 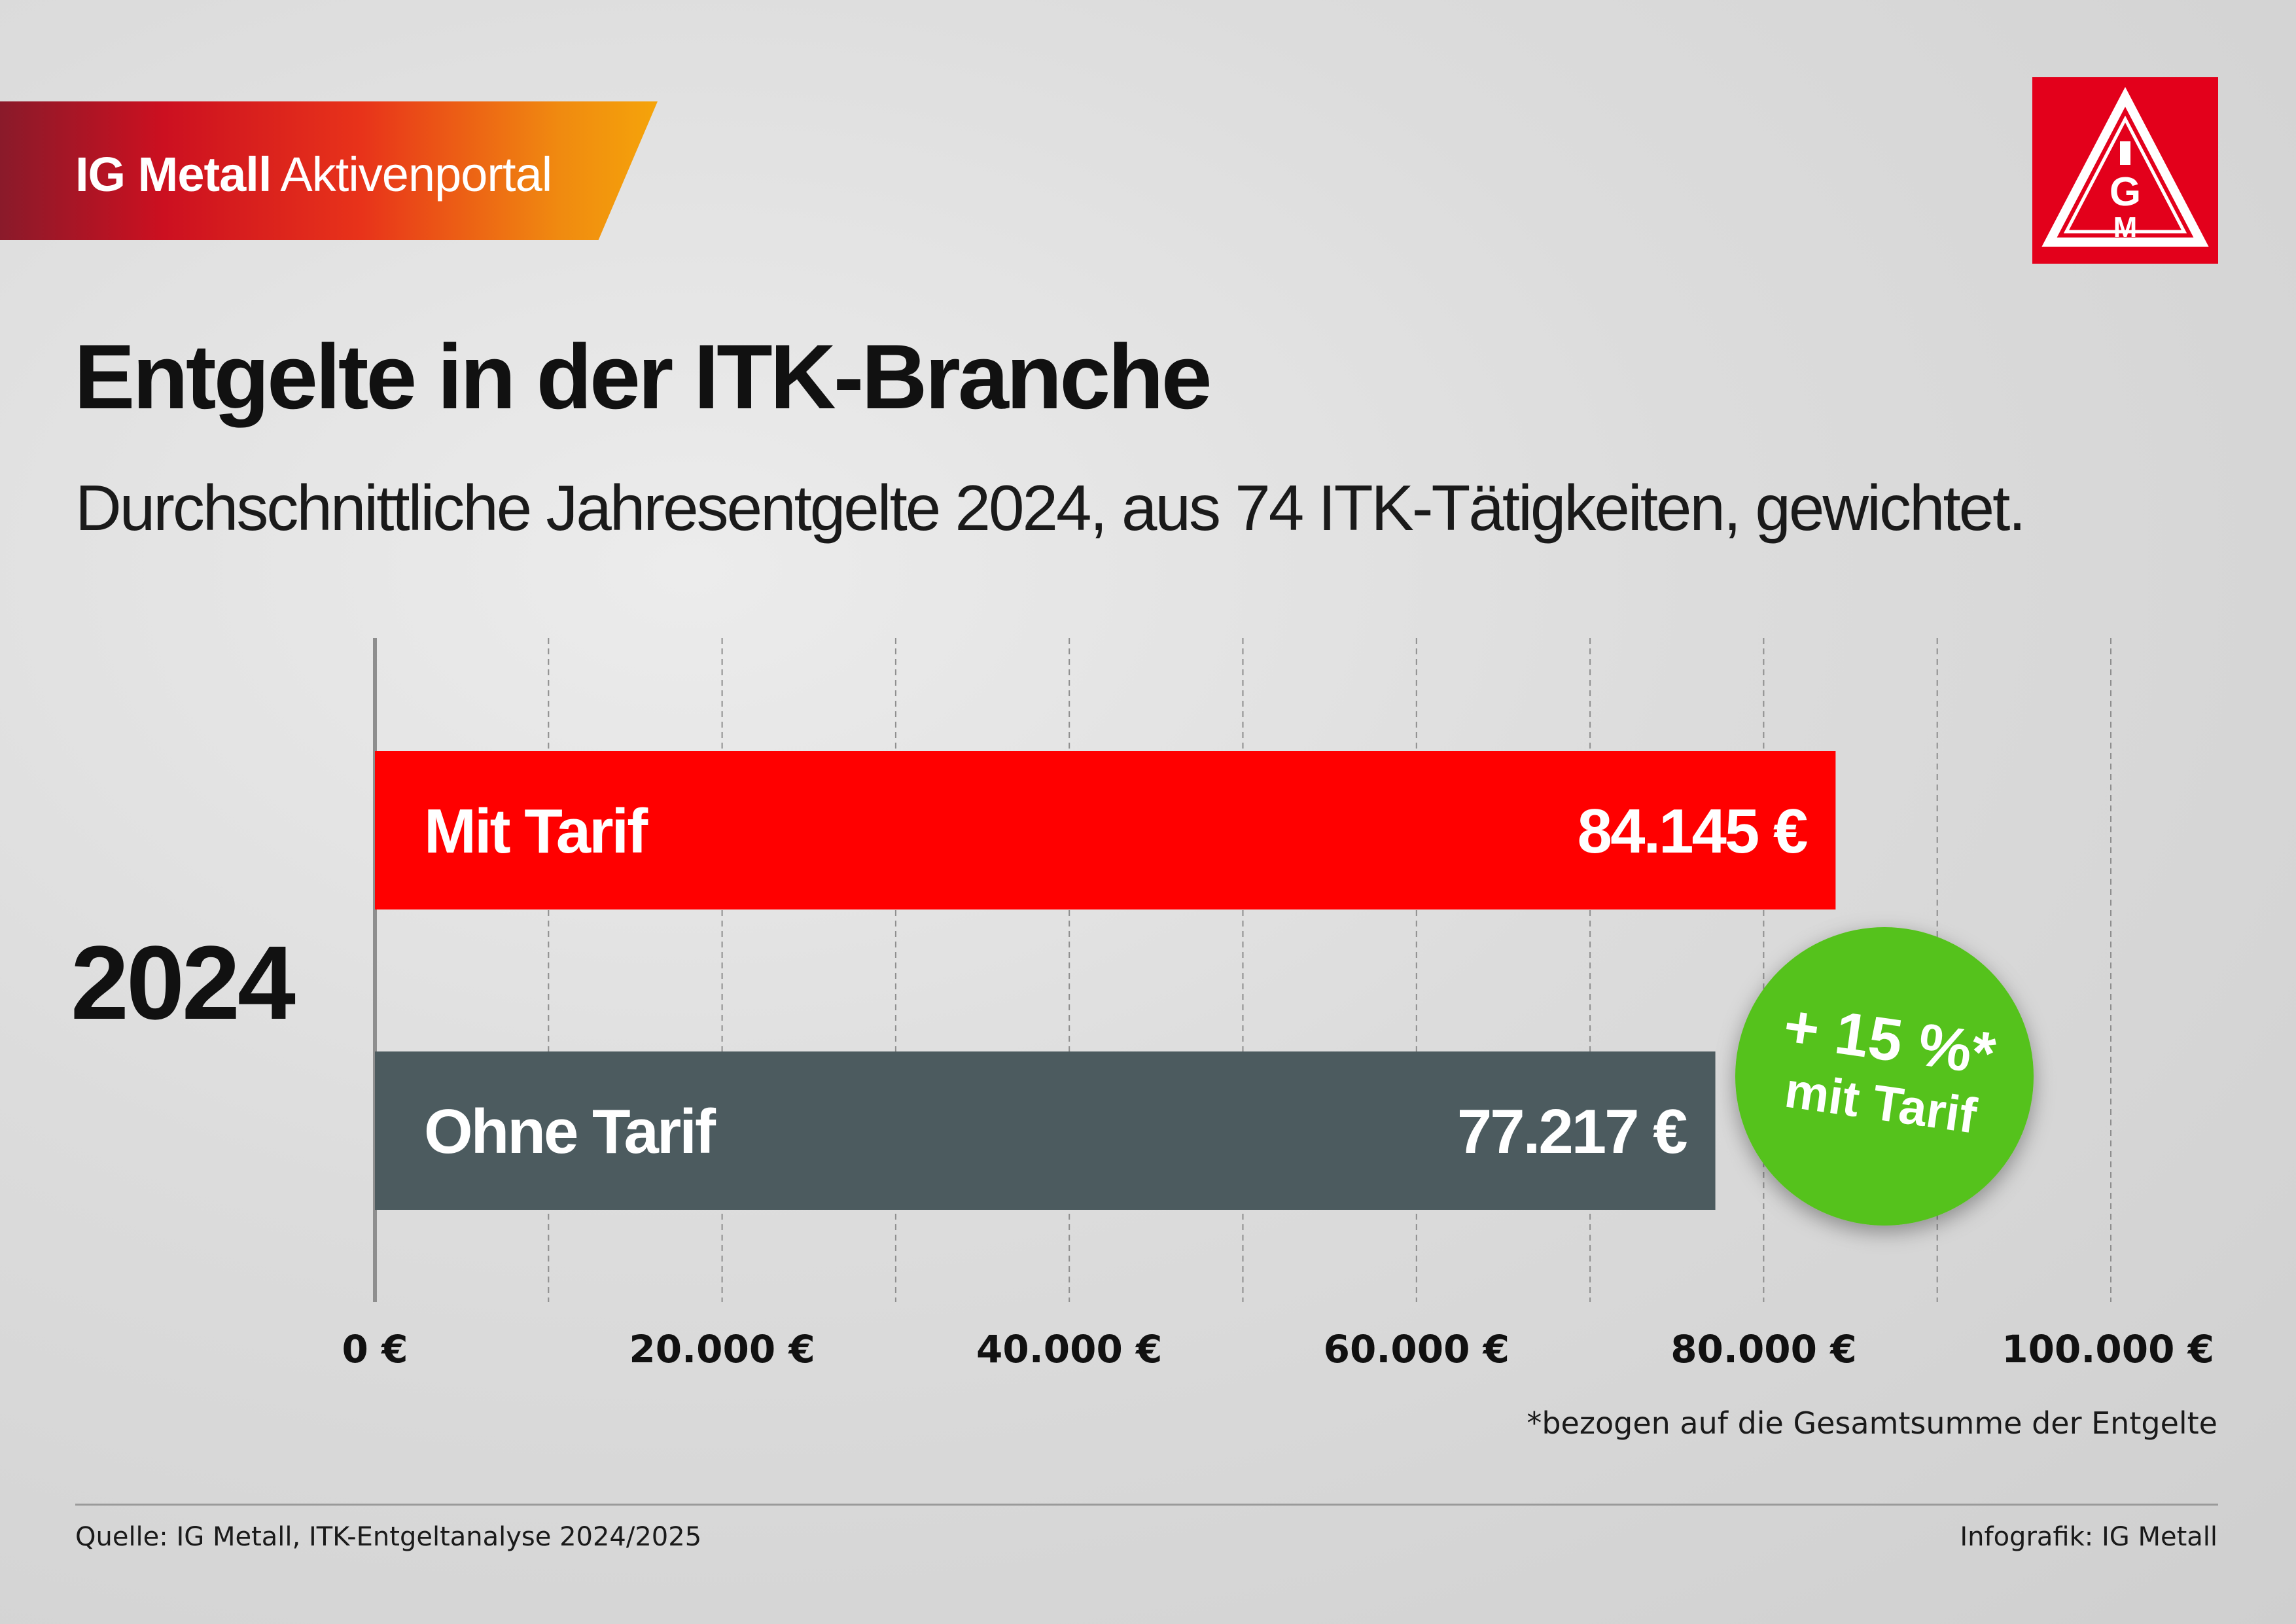 I want to click on bar-series-label: Mit Tarif, so click(x=536, y=831).